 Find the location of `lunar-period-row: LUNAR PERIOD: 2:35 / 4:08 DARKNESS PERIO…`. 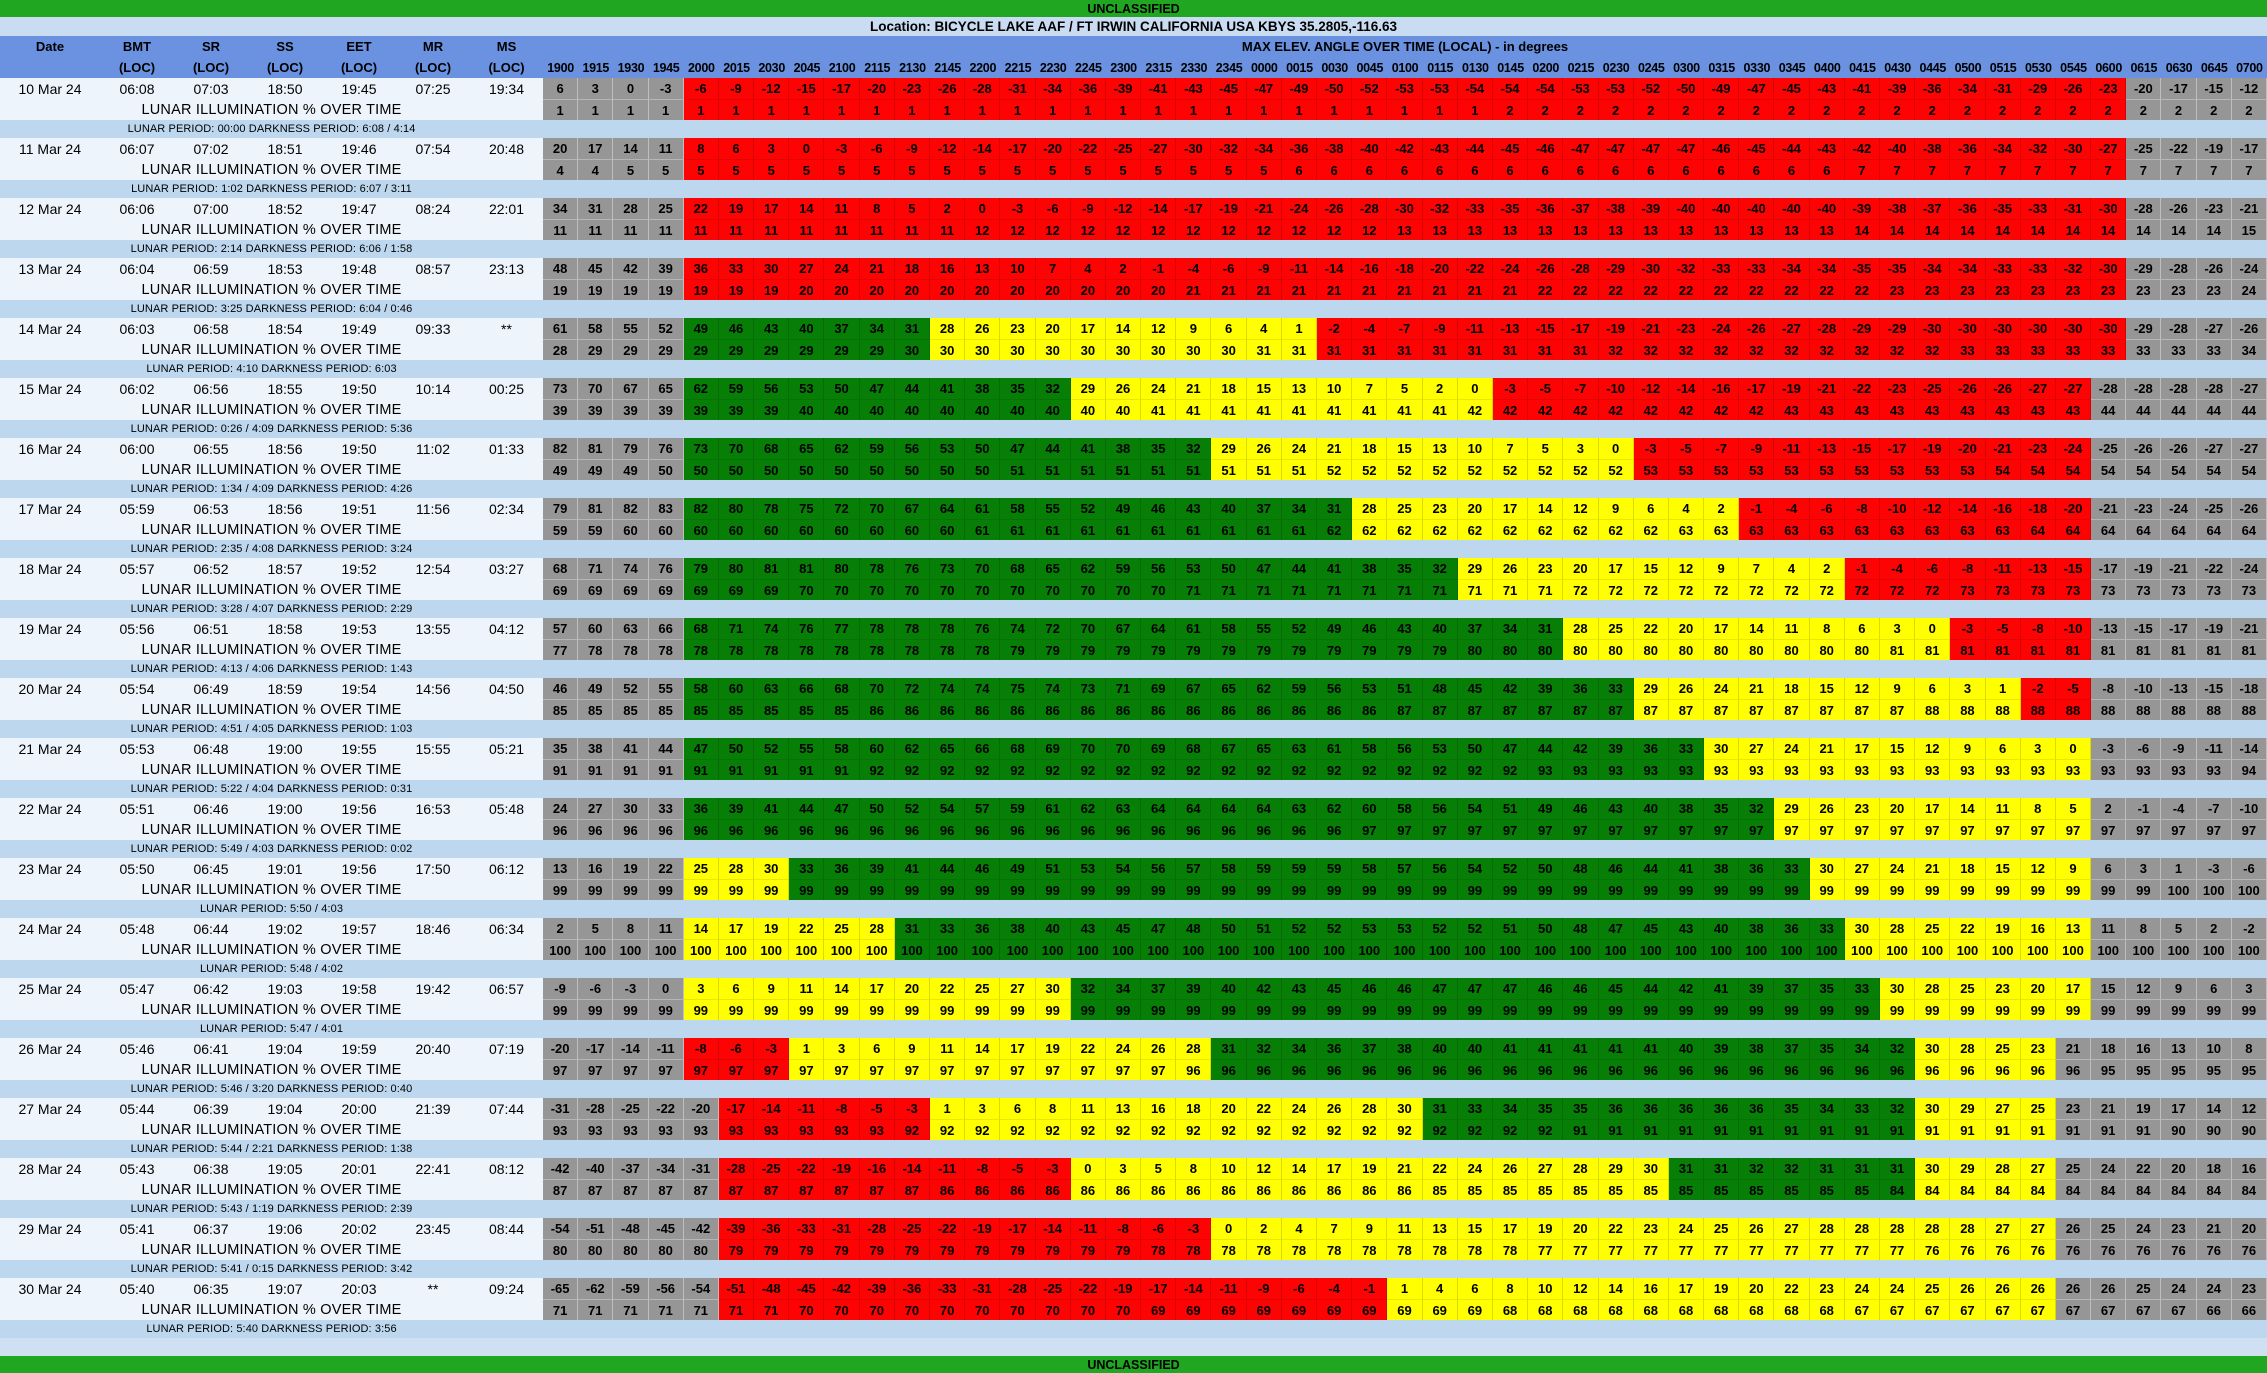

lunar-period-row: LUNAR PERIOD: 2:35 / 4:08 DARKNESS PERIO… is located at coordinates (1133, 549).